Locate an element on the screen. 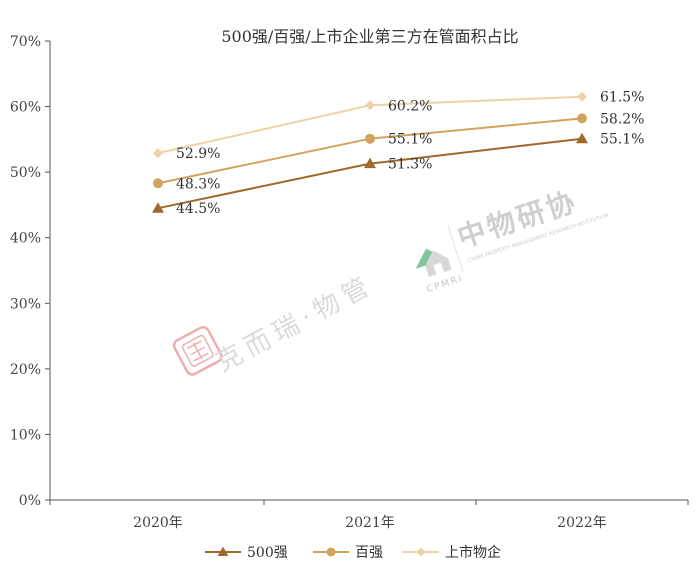 The height and width of the screenshot is (575, 700). chart-title-group: 500强/百强/上市企业第三方在管面积占比 is located at coordinates (369, 36).